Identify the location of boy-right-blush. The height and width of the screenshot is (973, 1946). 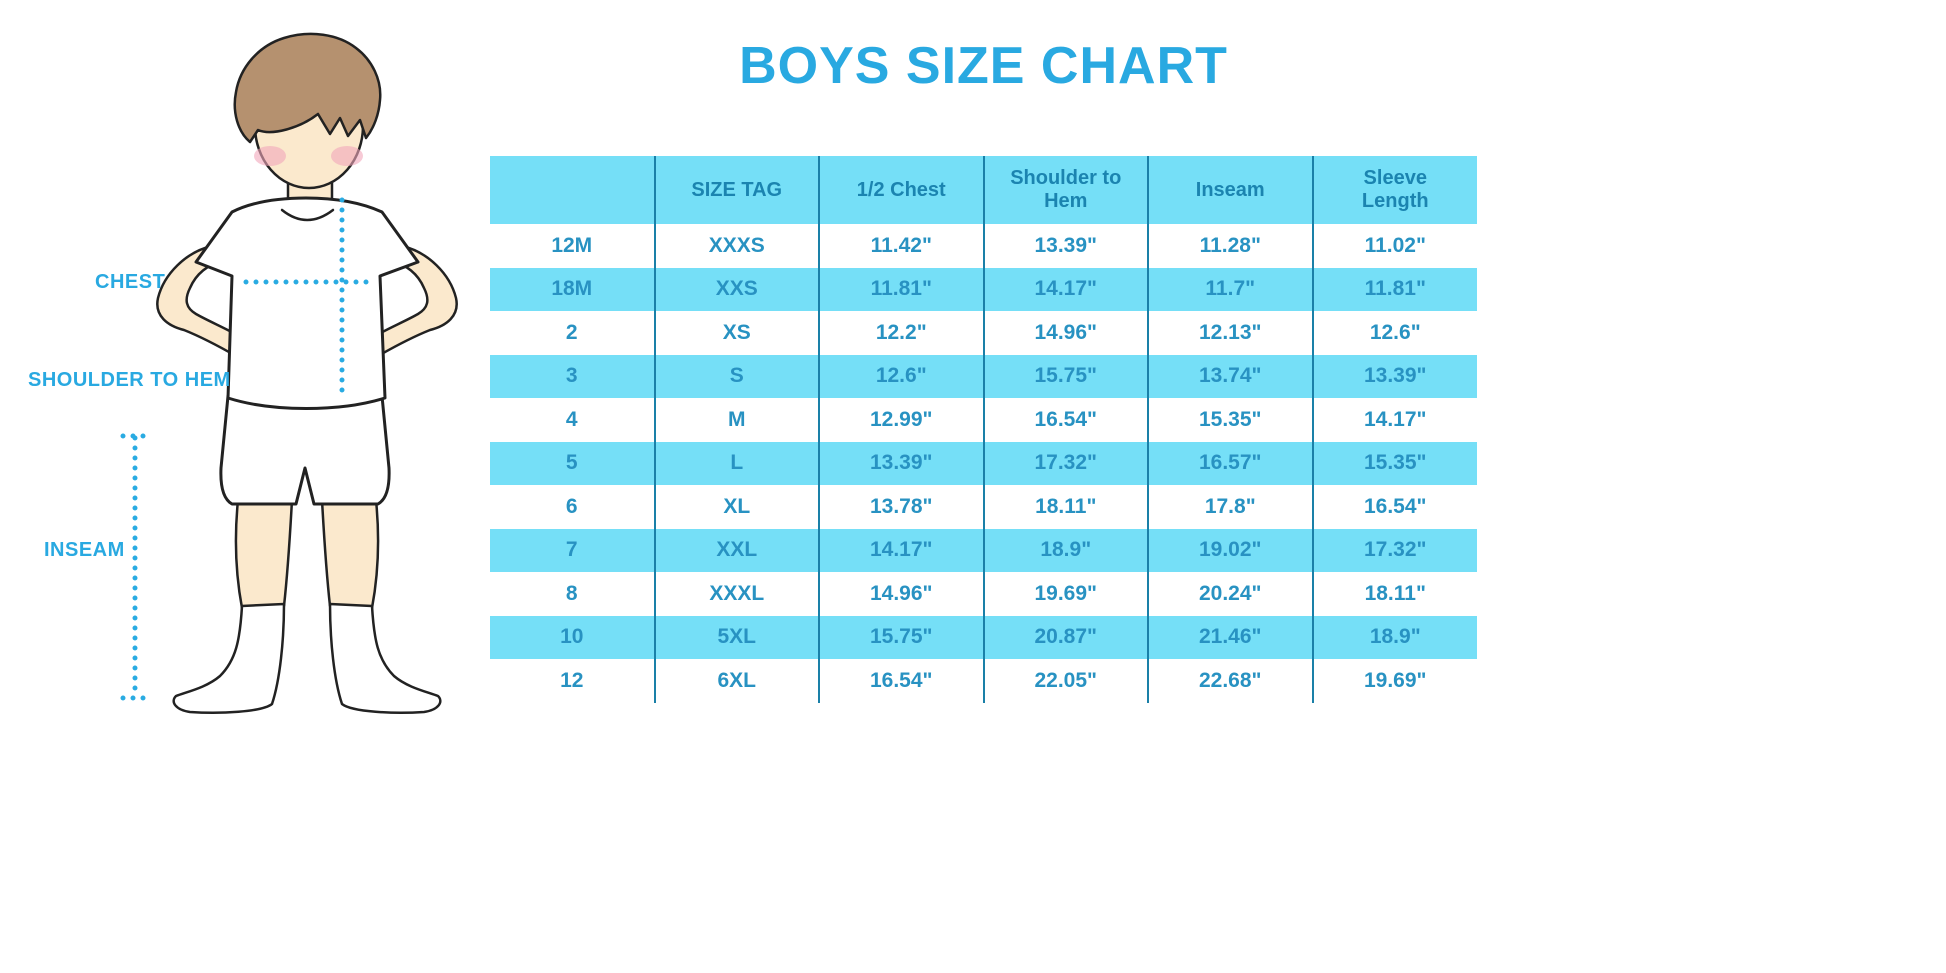
(347, 156).